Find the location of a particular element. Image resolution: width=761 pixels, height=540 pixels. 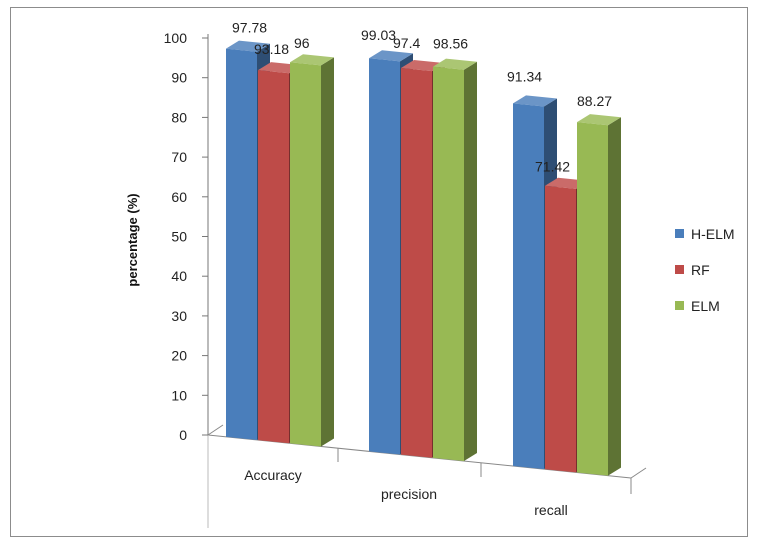

data-label-h-elm-precision: 99.03 is located at coordinates (378, 35).